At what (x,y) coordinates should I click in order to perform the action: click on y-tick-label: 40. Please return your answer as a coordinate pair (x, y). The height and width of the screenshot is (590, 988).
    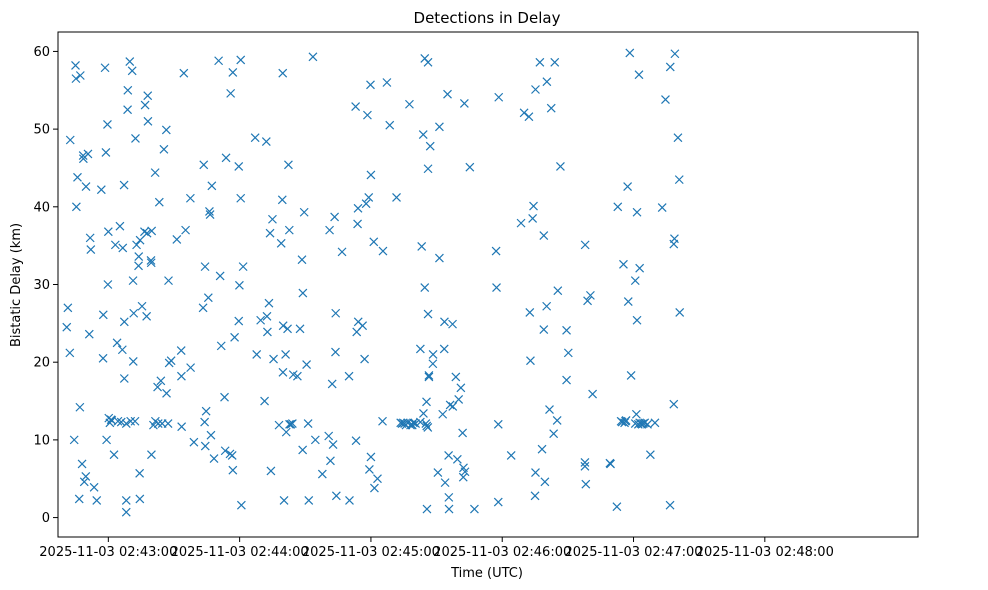
    Looking at the image, I should click on (41, 207).